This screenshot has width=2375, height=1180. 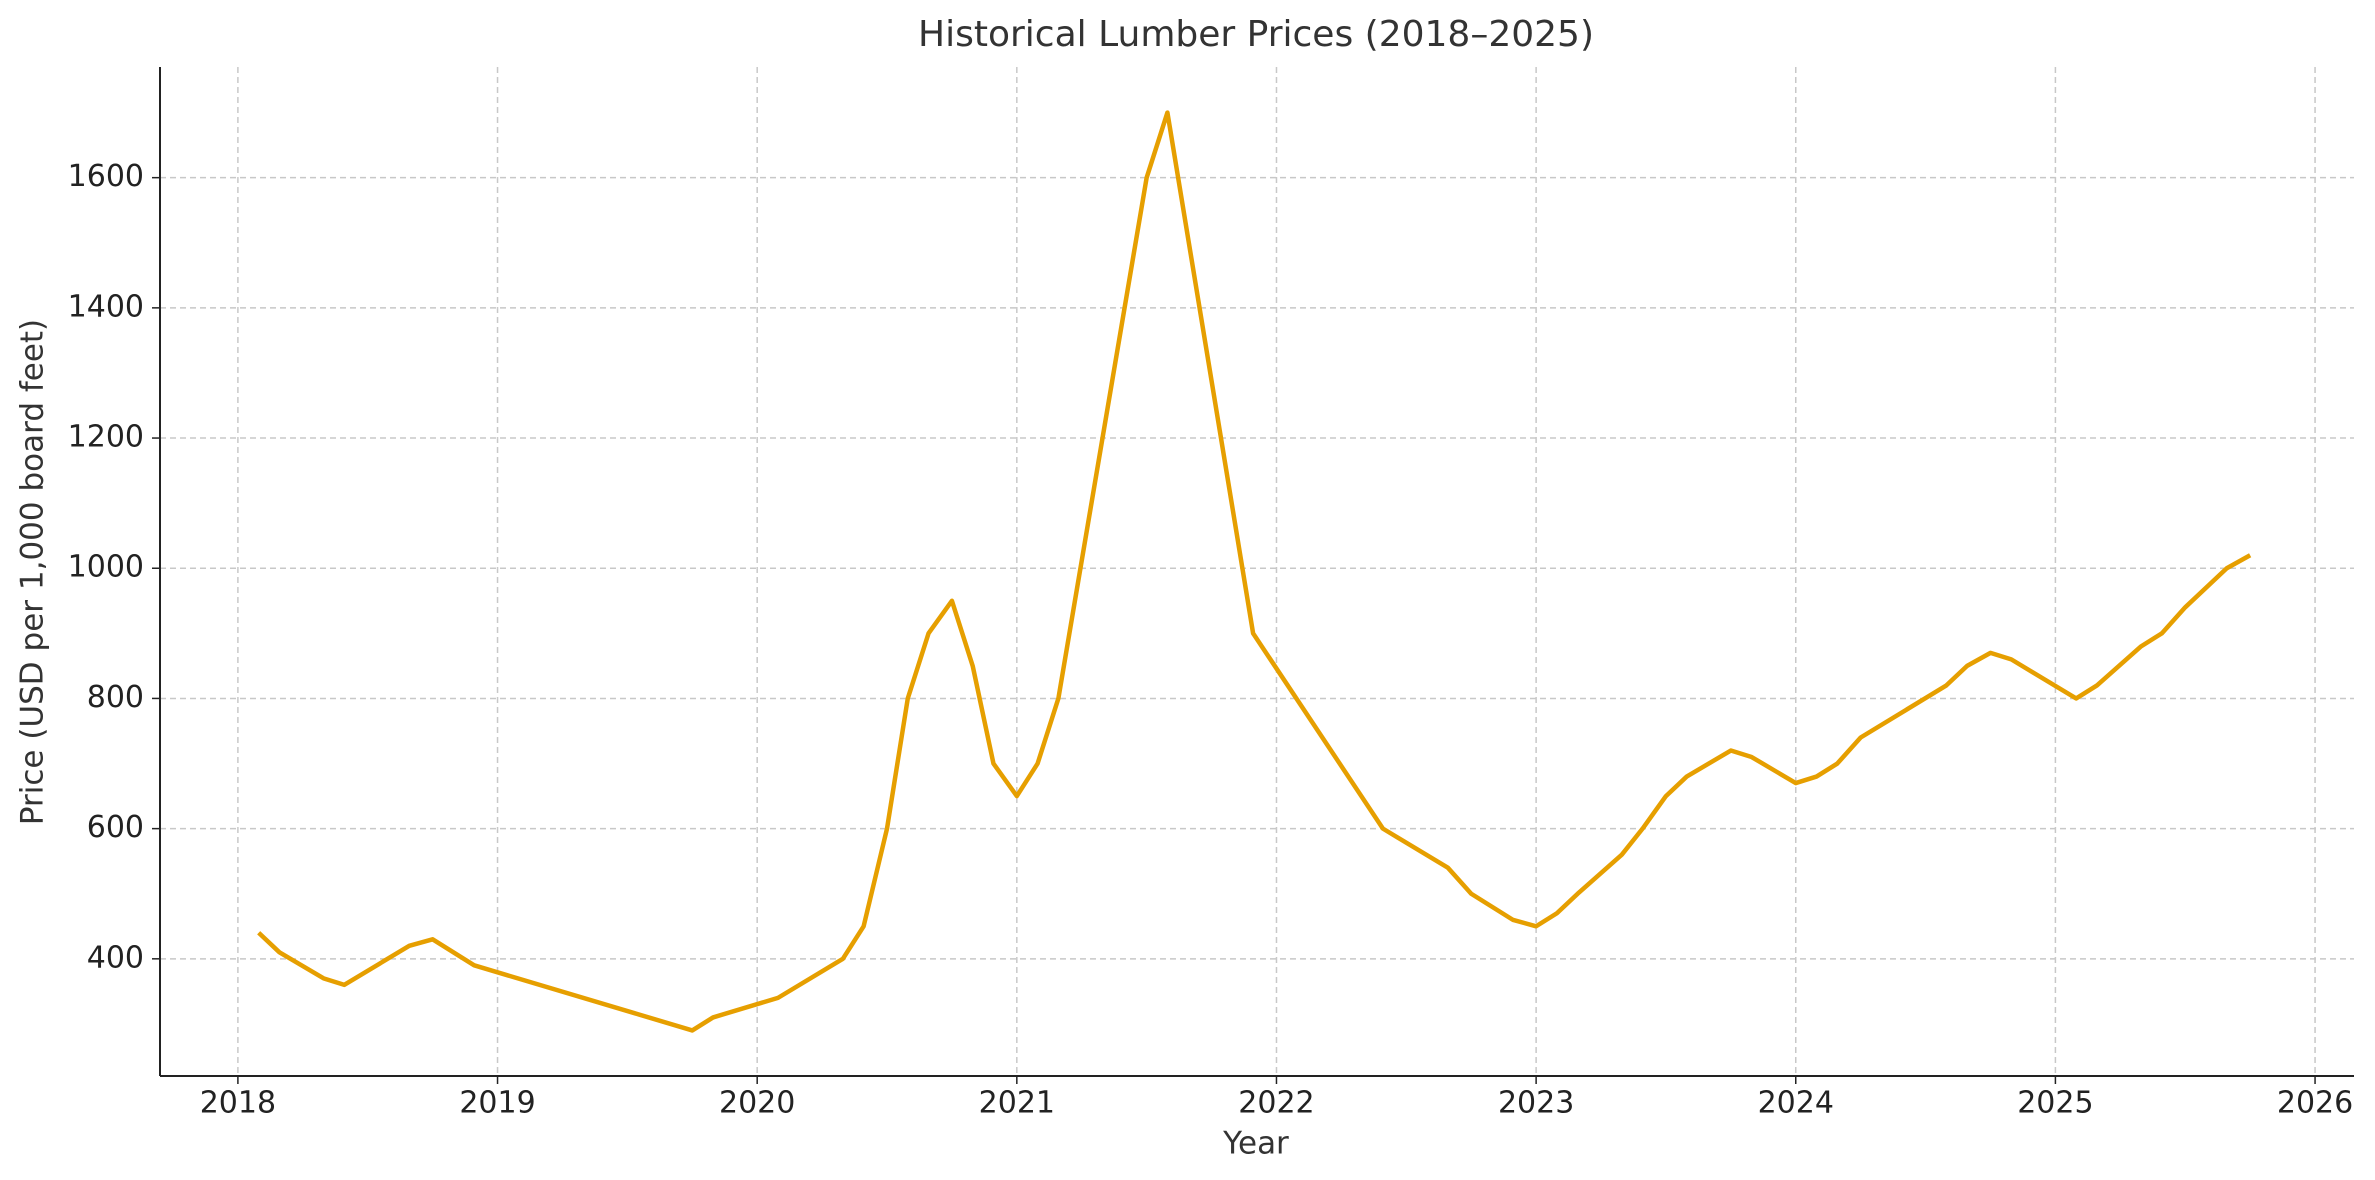 I want to click on y-tick-label: 1400, so click(x=106, y=306).